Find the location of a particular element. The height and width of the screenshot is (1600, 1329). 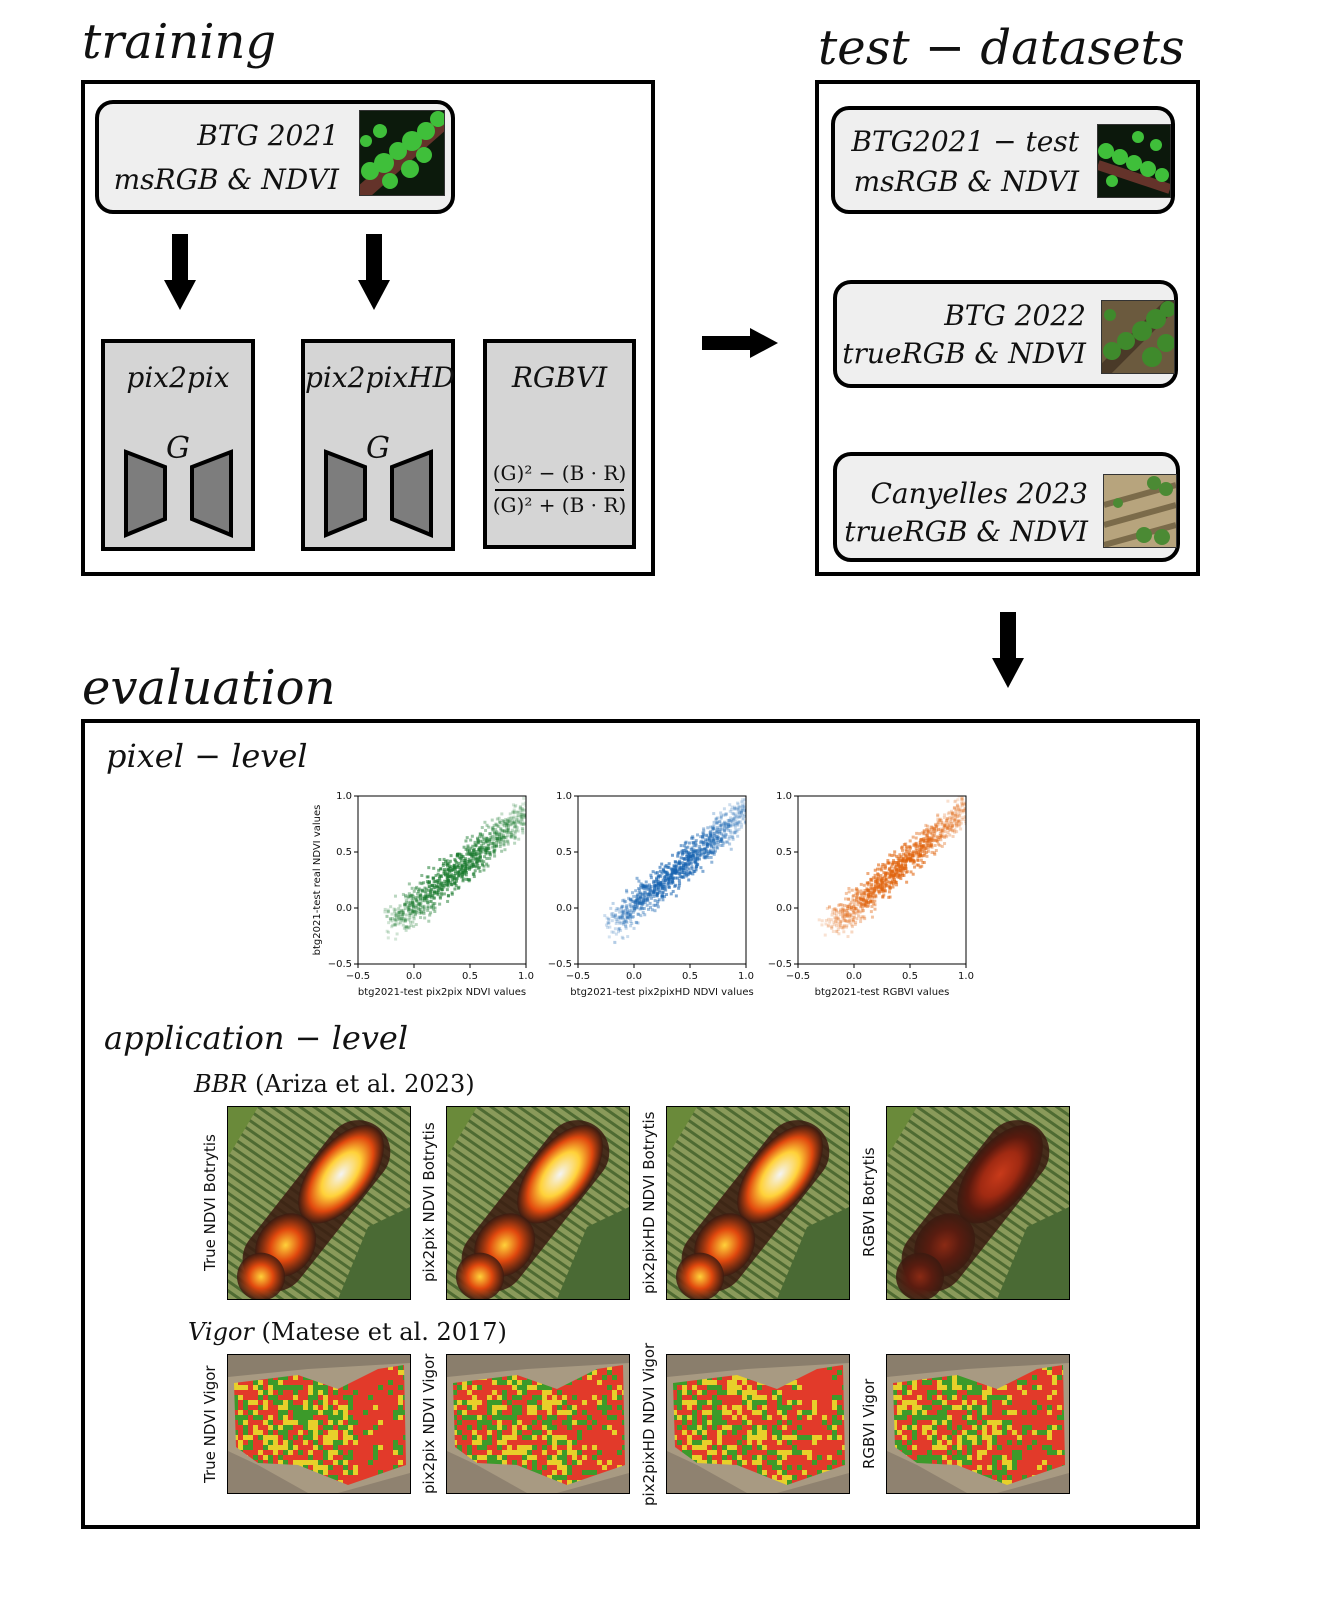

vigor-reference: Vigor (Matese et al. 2017) is located at coordinates (347, 1332).